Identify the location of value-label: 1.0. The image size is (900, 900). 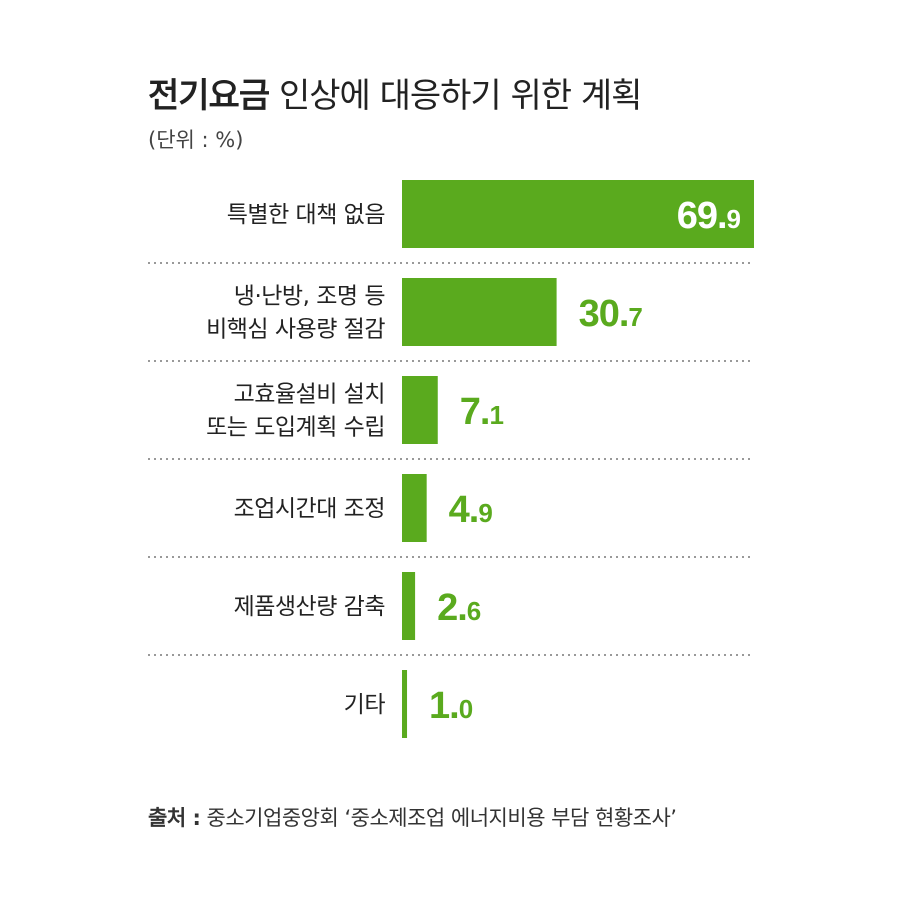
(451, 706).